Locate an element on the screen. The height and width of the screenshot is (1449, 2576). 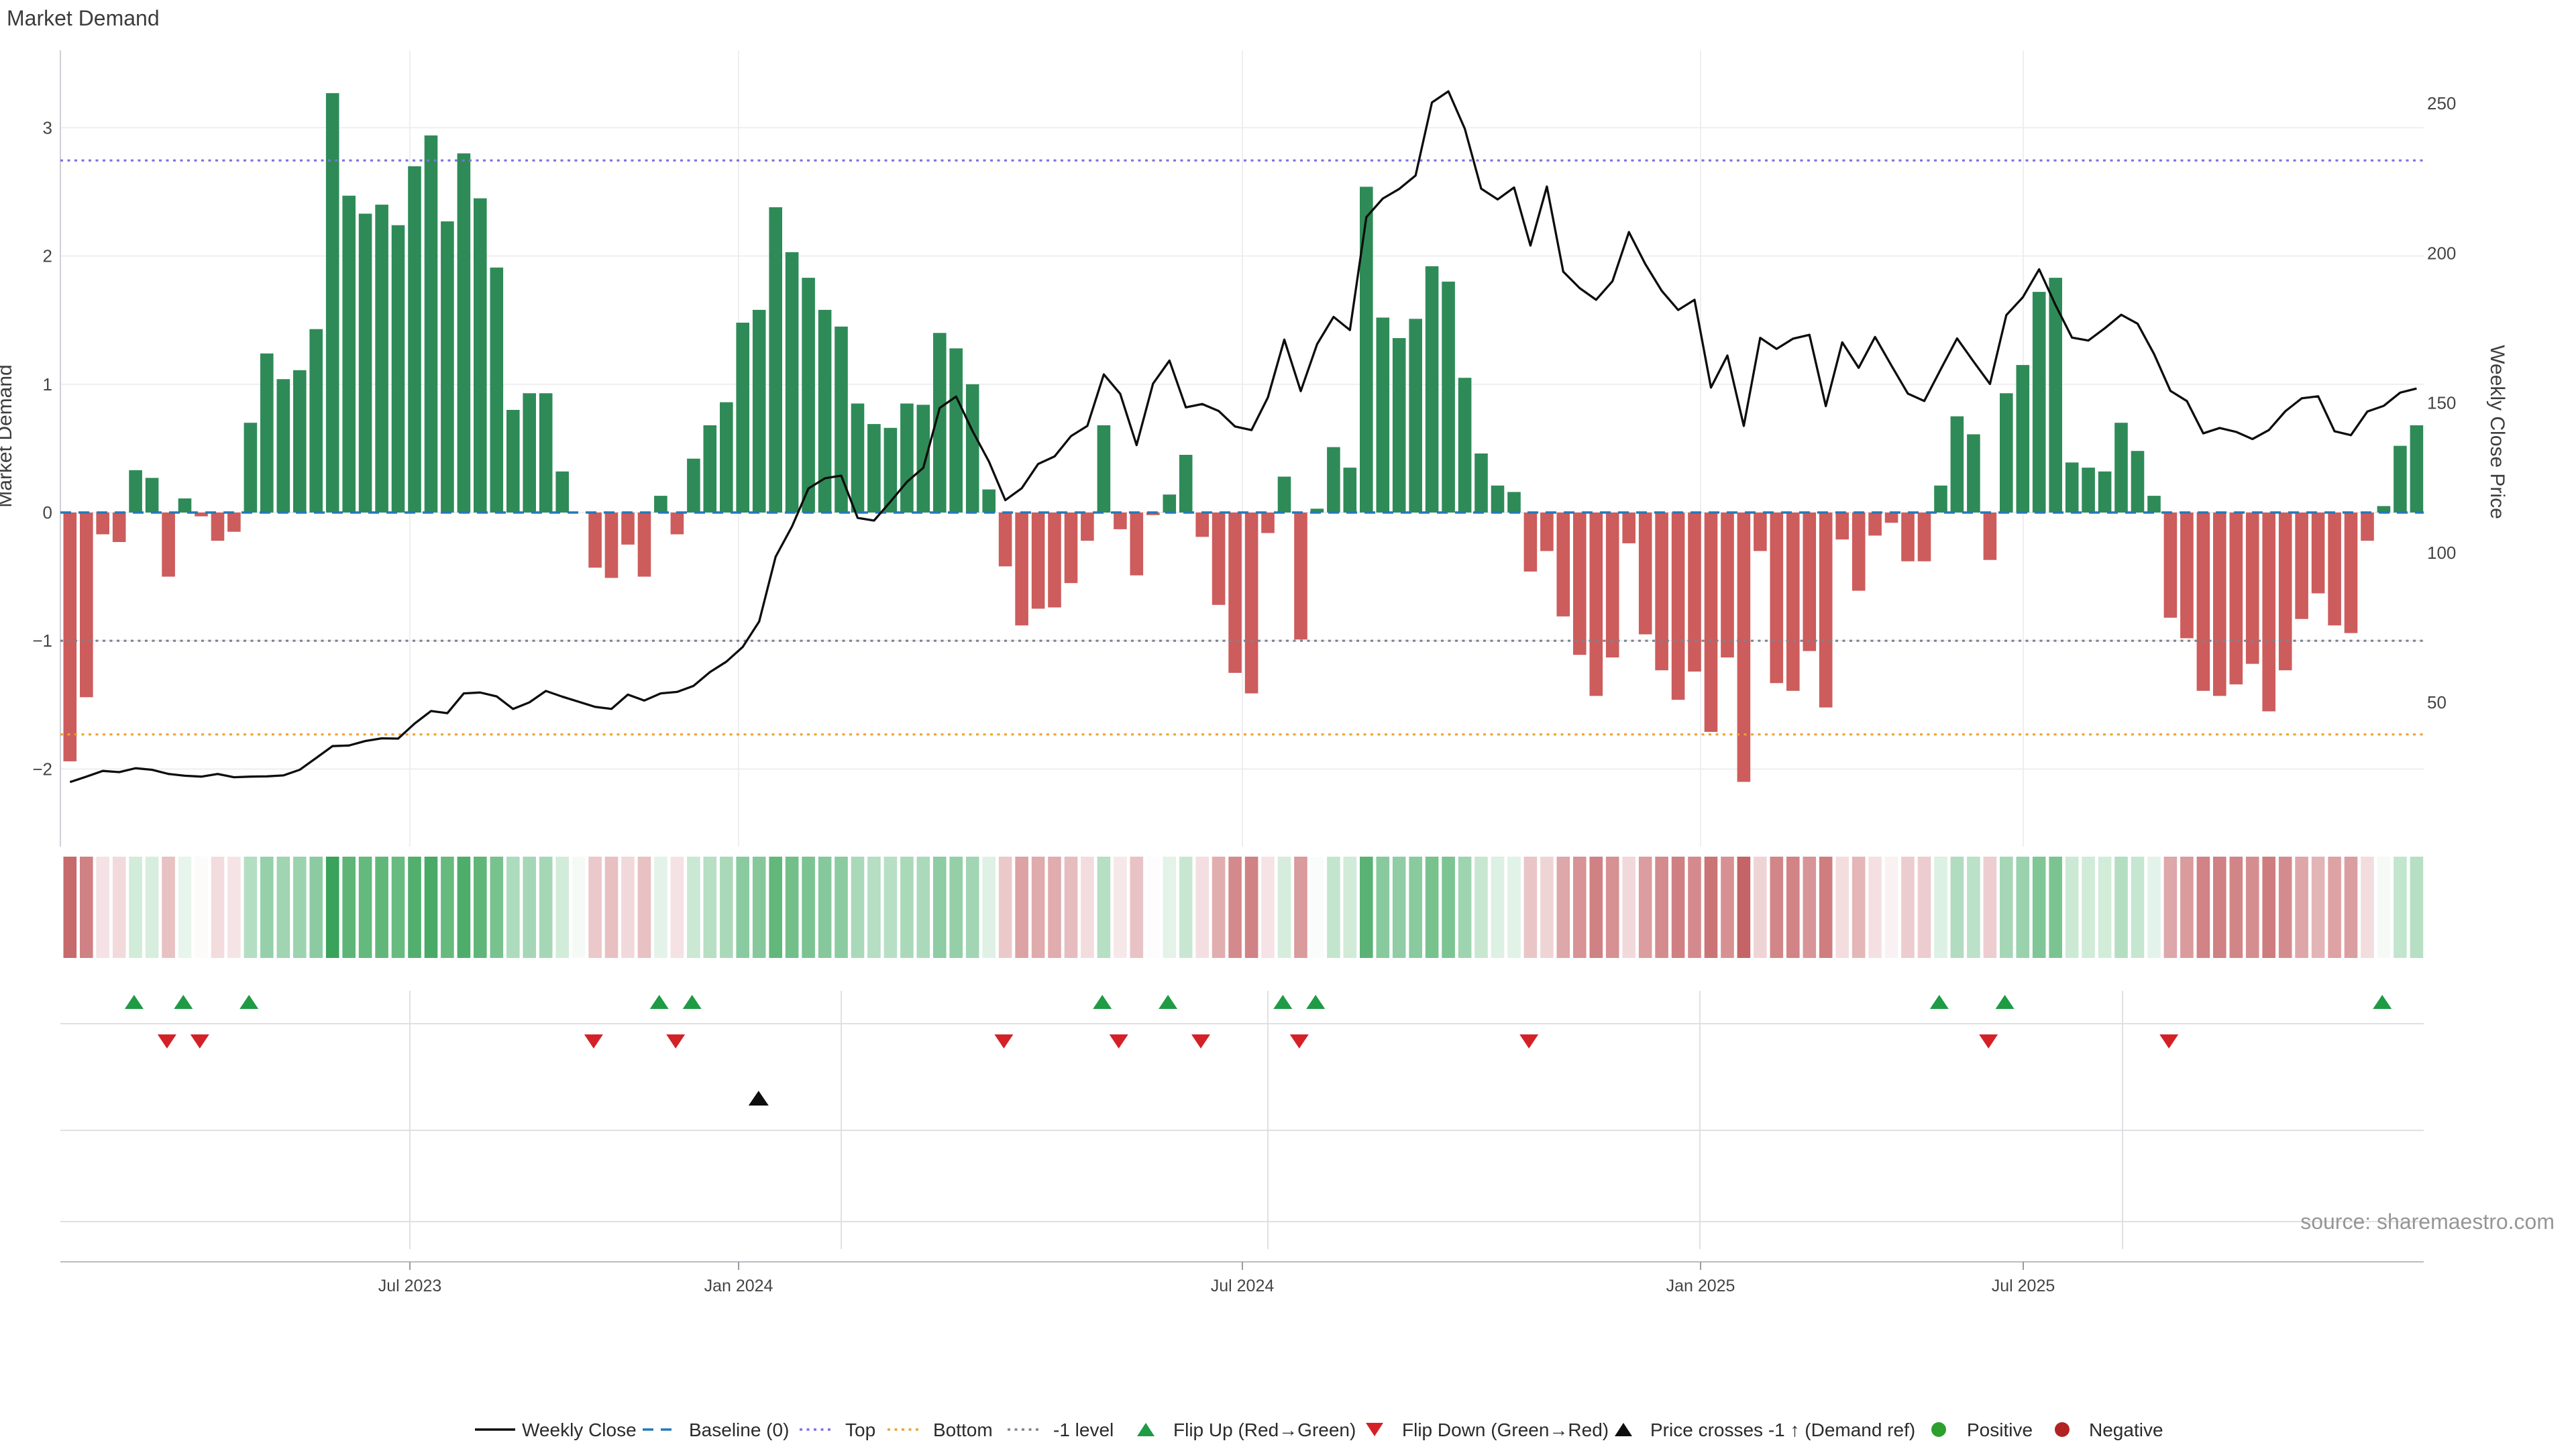
svg-text: Bottom is located at coordinates (963, 1429).